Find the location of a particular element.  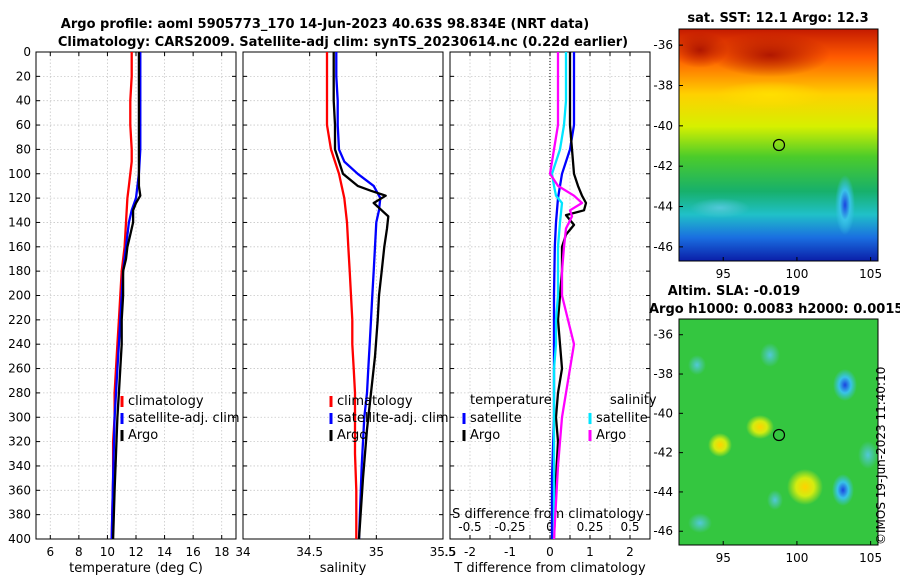

x-axis-label: T difference from climatology is located at coordinates (549, 568).